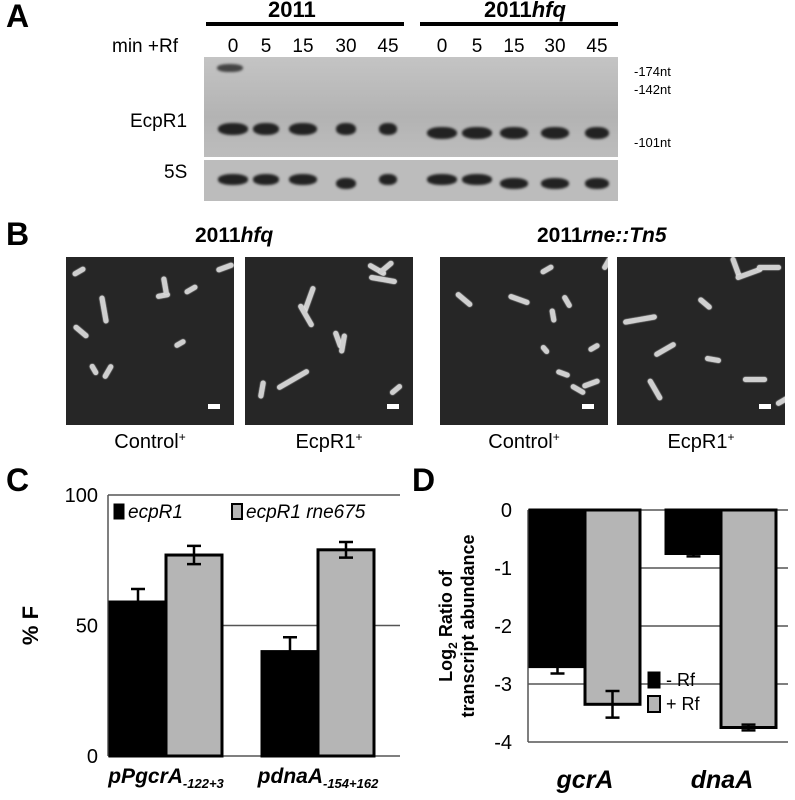  I want to click on legend-swatch-plus-rf, so click(654, 704).